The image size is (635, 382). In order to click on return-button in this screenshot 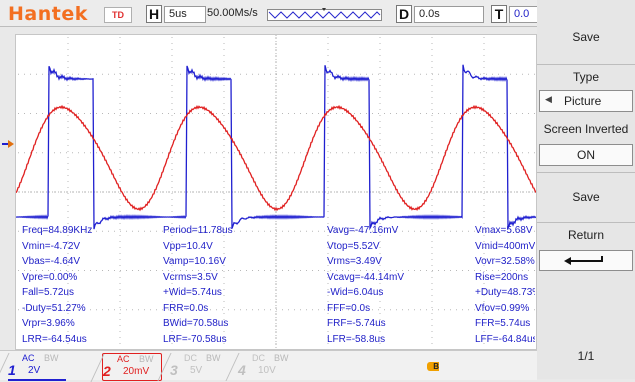, I will do `click(586, 260)`.